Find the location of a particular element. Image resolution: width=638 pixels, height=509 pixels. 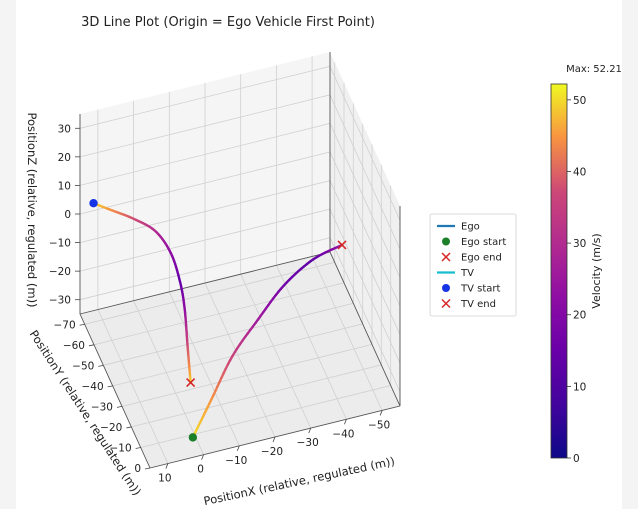

tv-end-marker is located at coordinates (191, 382).